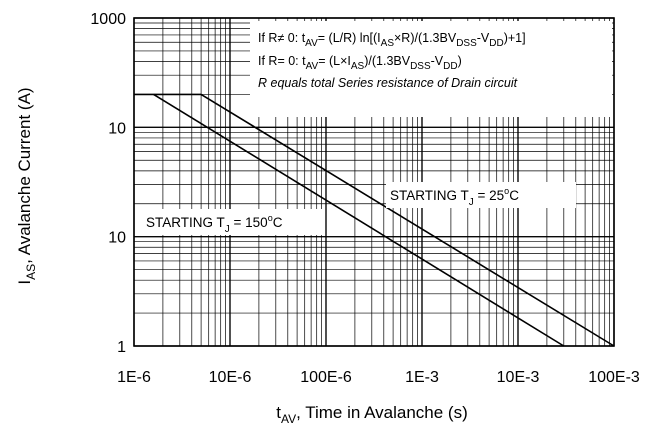 Image resolution: width=662 pixels, height=431 pixels. I want to click on y-tick-label: 1000, so click(108, 19).